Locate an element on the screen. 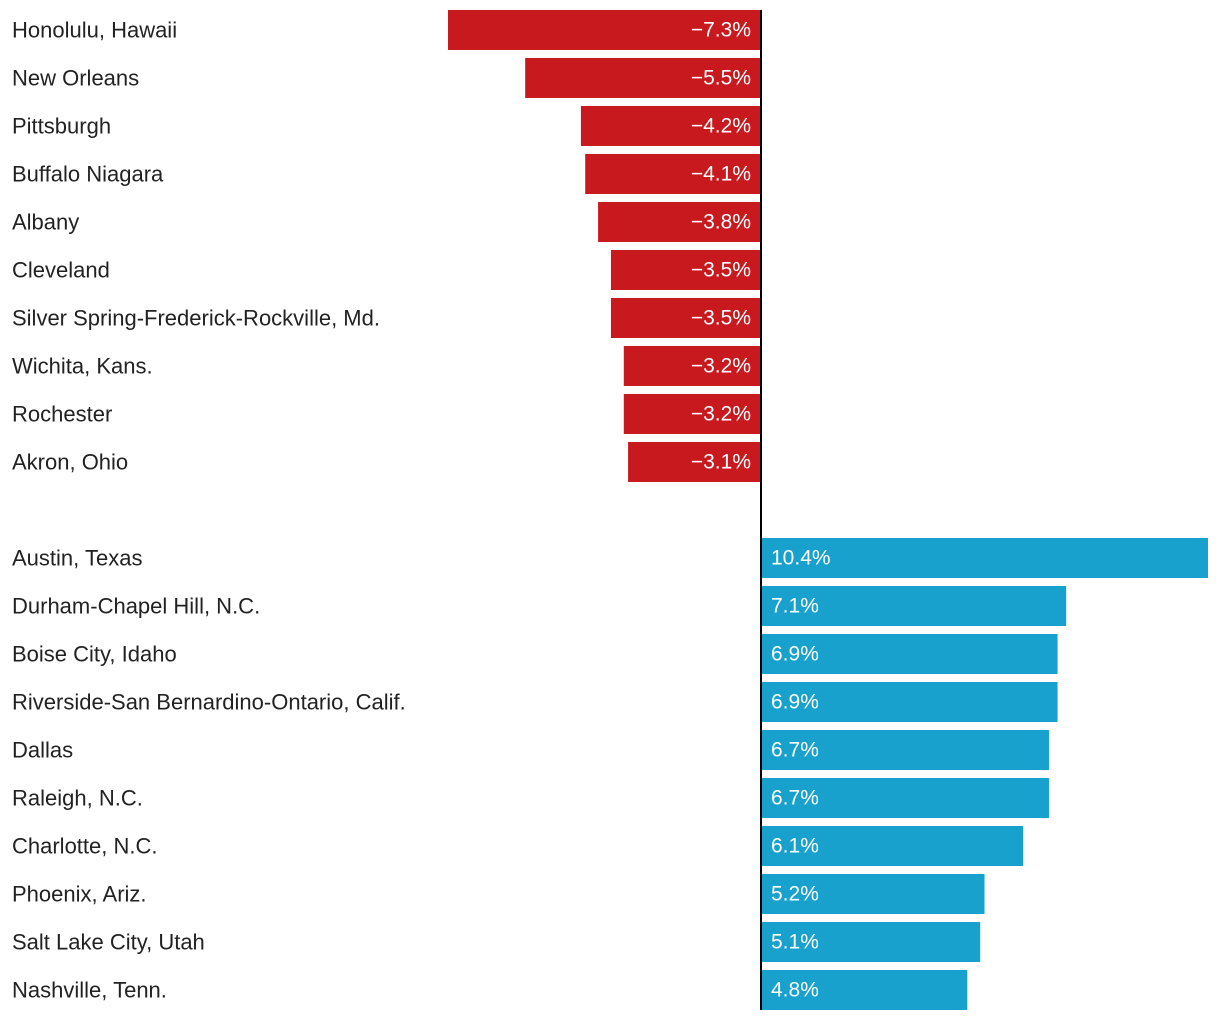  value-label: −3.8% is located at coordinates (721, 222).